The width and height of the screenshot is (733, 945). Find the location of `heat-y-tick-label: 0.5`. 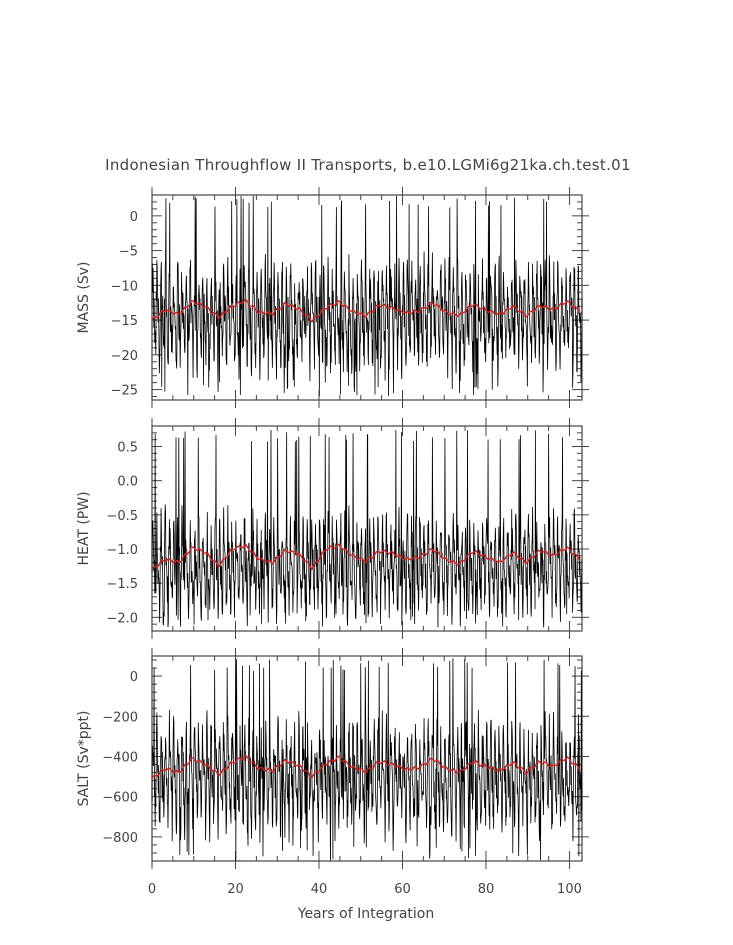

heat-y-tick-label: 0.5 is located at coordinates (127, 448).